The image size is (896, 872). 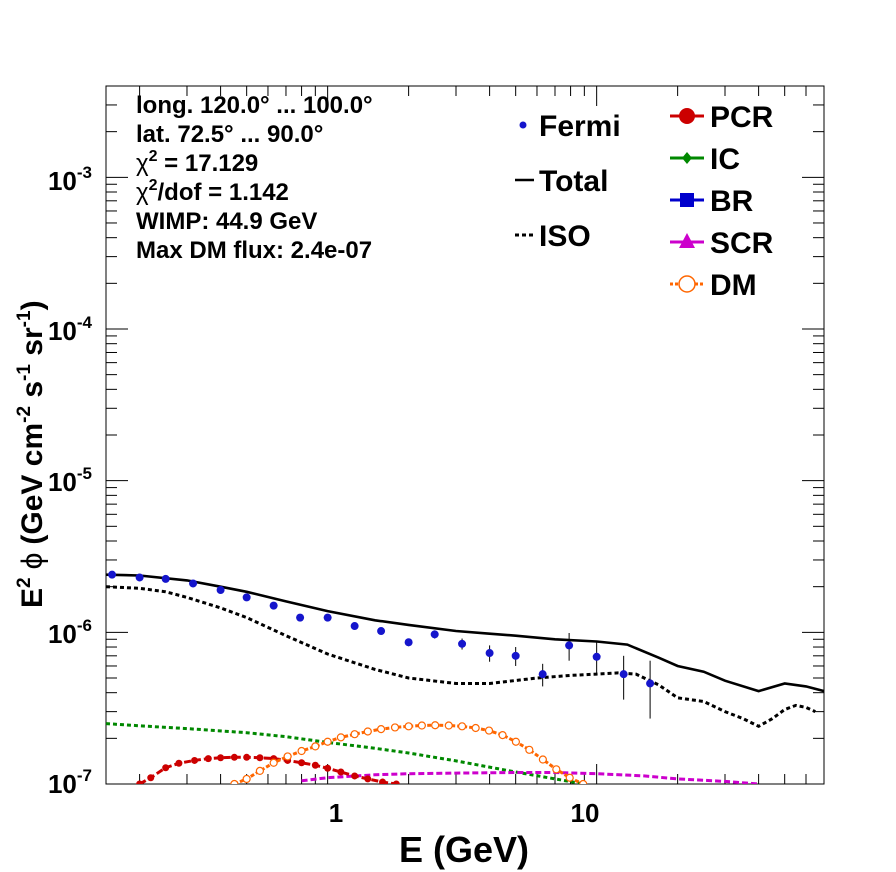 I want to click on y-tick-label: 10⁻⁷, so click(x=70, y=782).